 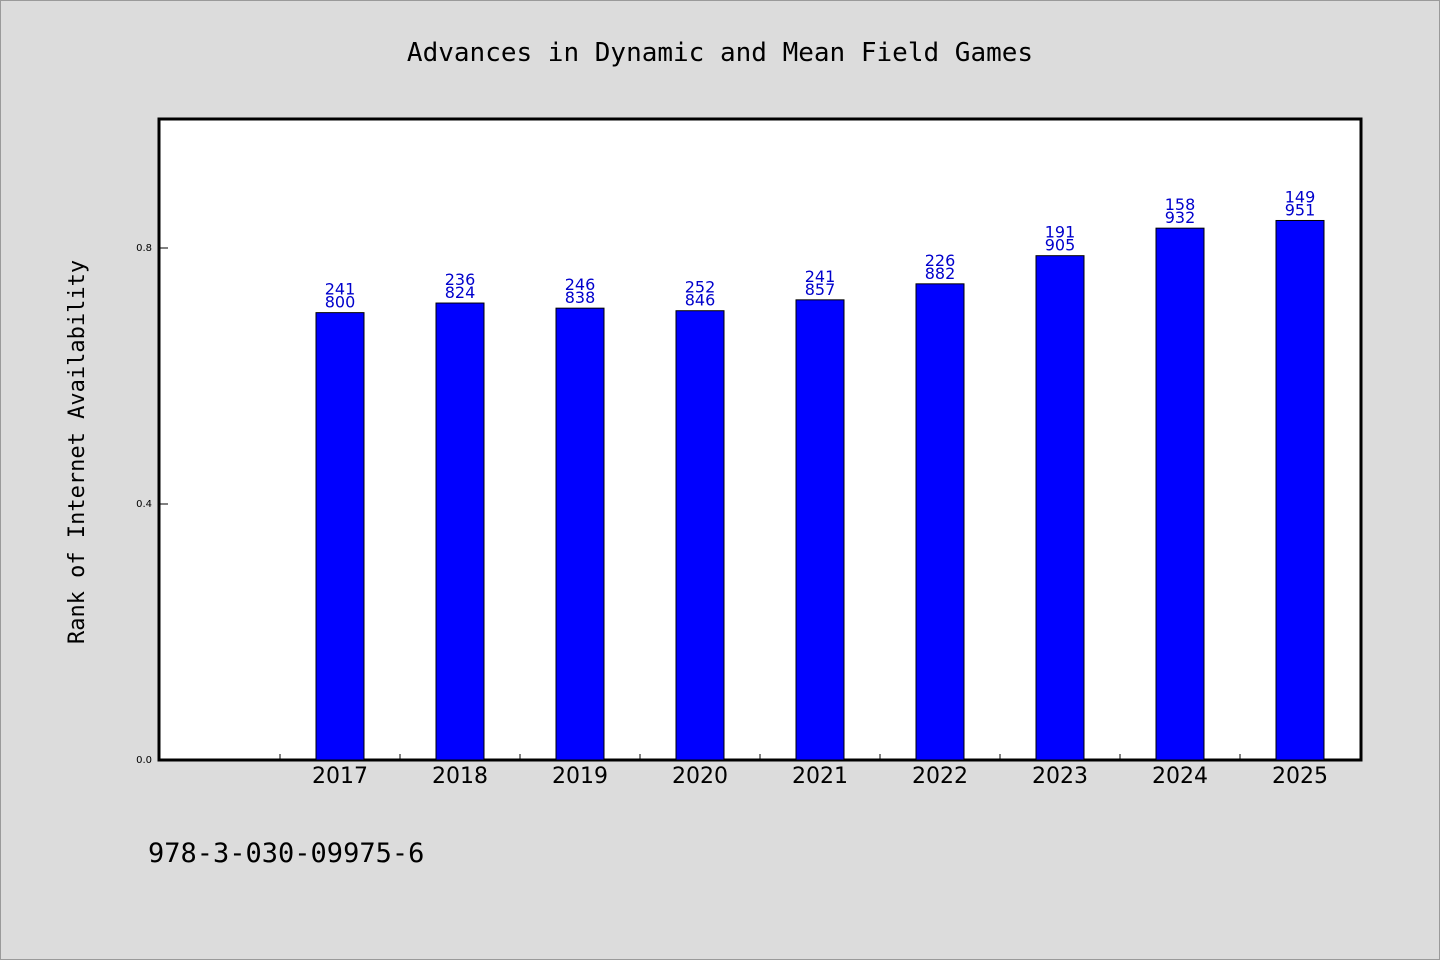 What do you see at coordinates (460, 531) in the screenshot?
I see `bar-2018` at bounding box center [460, 531].